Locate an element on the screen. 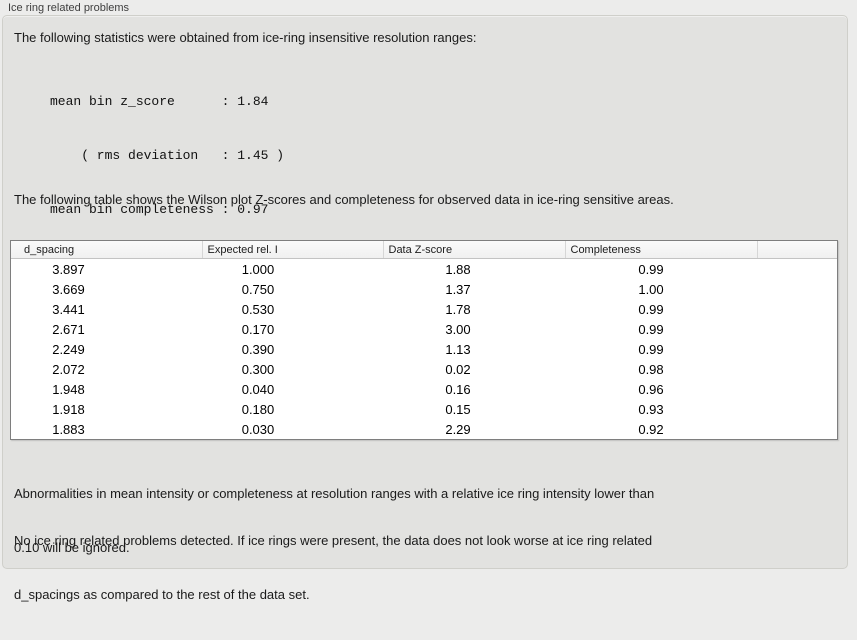 The image size is (857, 640). column-header-d-spacing: d_spacing is located at coordinates (106, 250).